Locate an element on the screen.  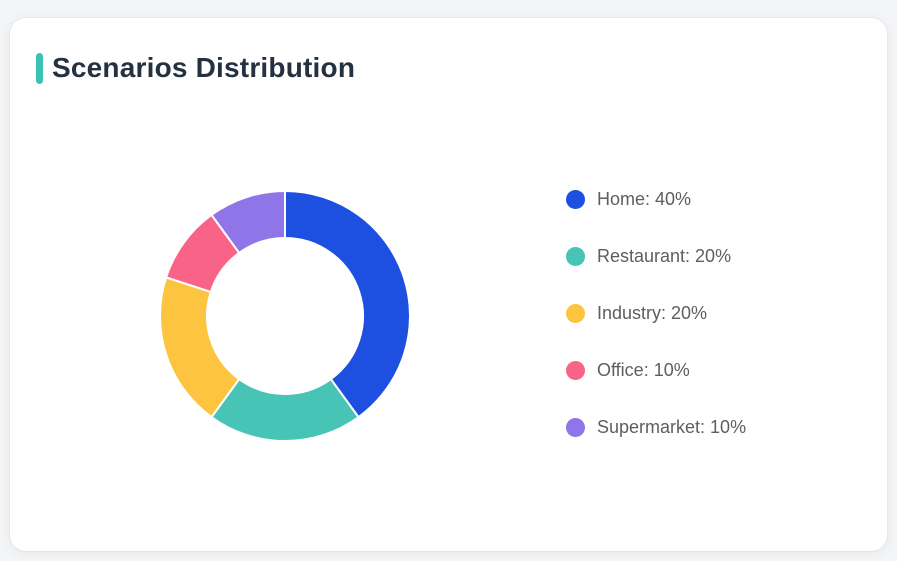
donut-chart-container is located at coordinates (285, 316).